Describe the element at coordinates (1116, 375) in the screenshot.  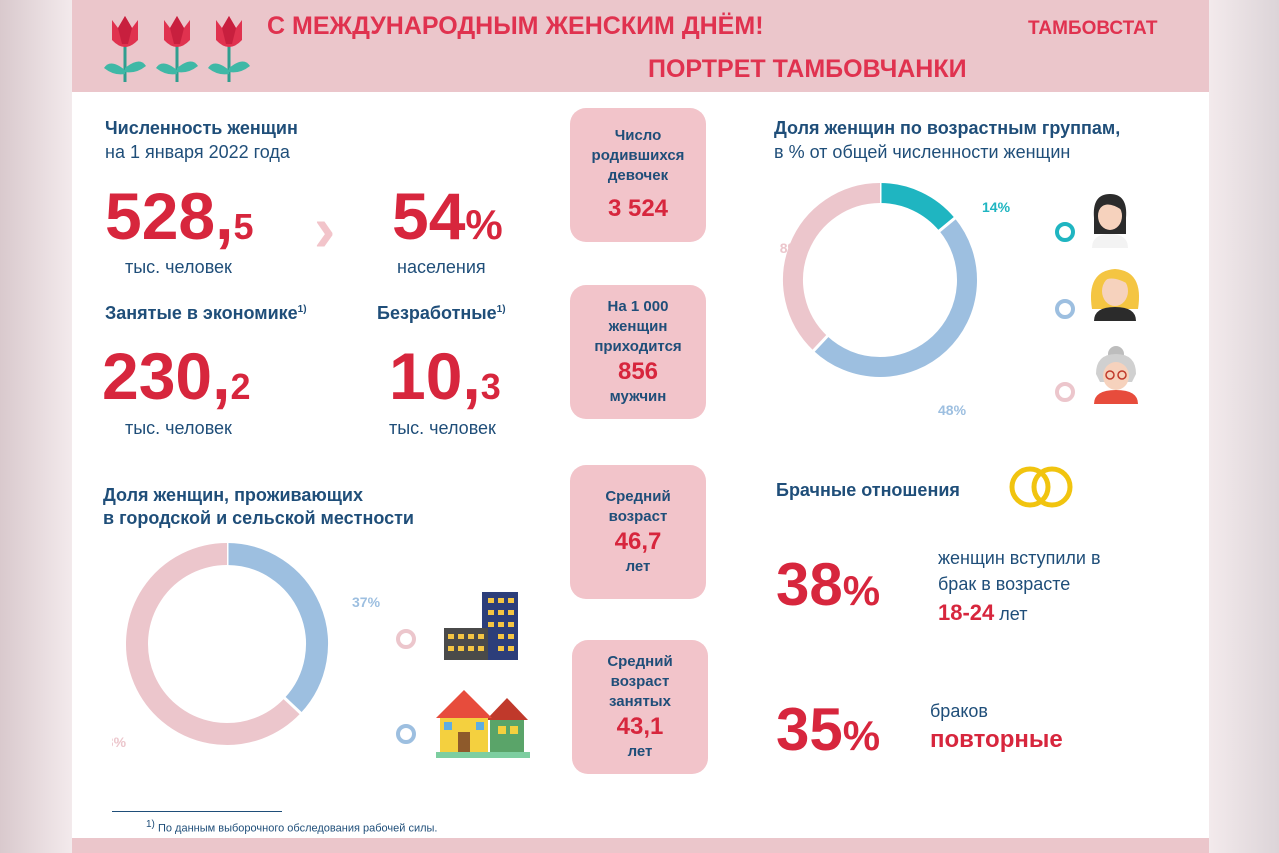
I see `elderly-woman-icon` at that location.